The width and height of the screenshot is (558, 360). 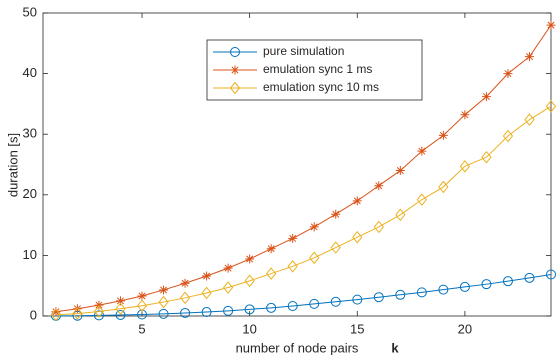 What do you see at coordinates (465, 328) in the screenshot?
I see `x-tick-label: 20` at bounding box center [465, 328].